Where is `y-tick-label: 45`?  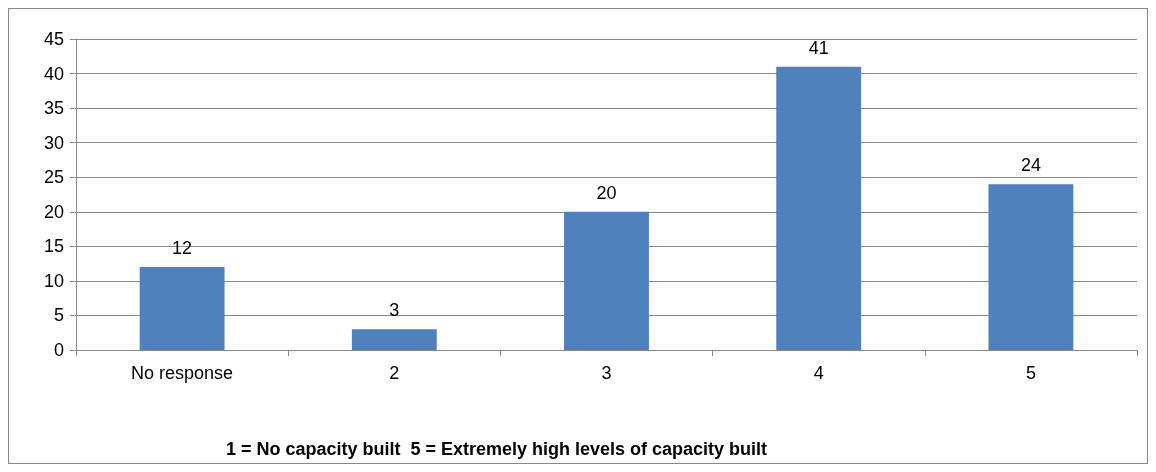
y-tick-label: 45 is located at coordinates (53, 39).